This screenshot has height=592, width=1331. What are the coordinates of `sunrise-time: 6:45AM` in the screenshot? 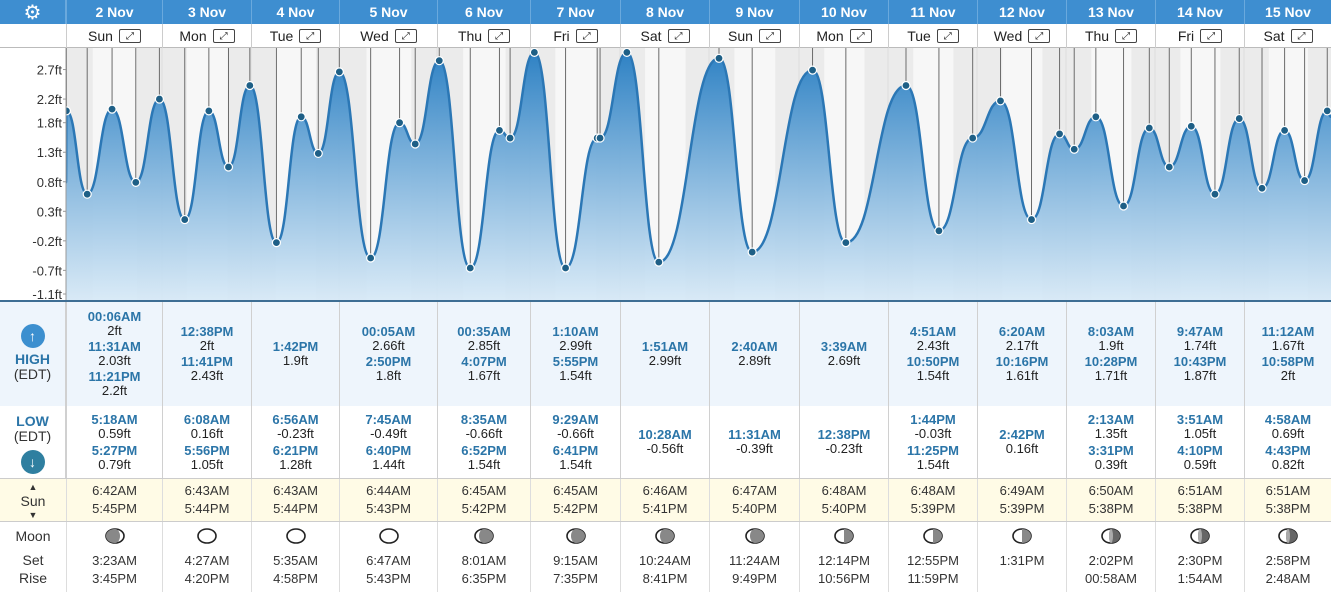 It's located at (484, 490).